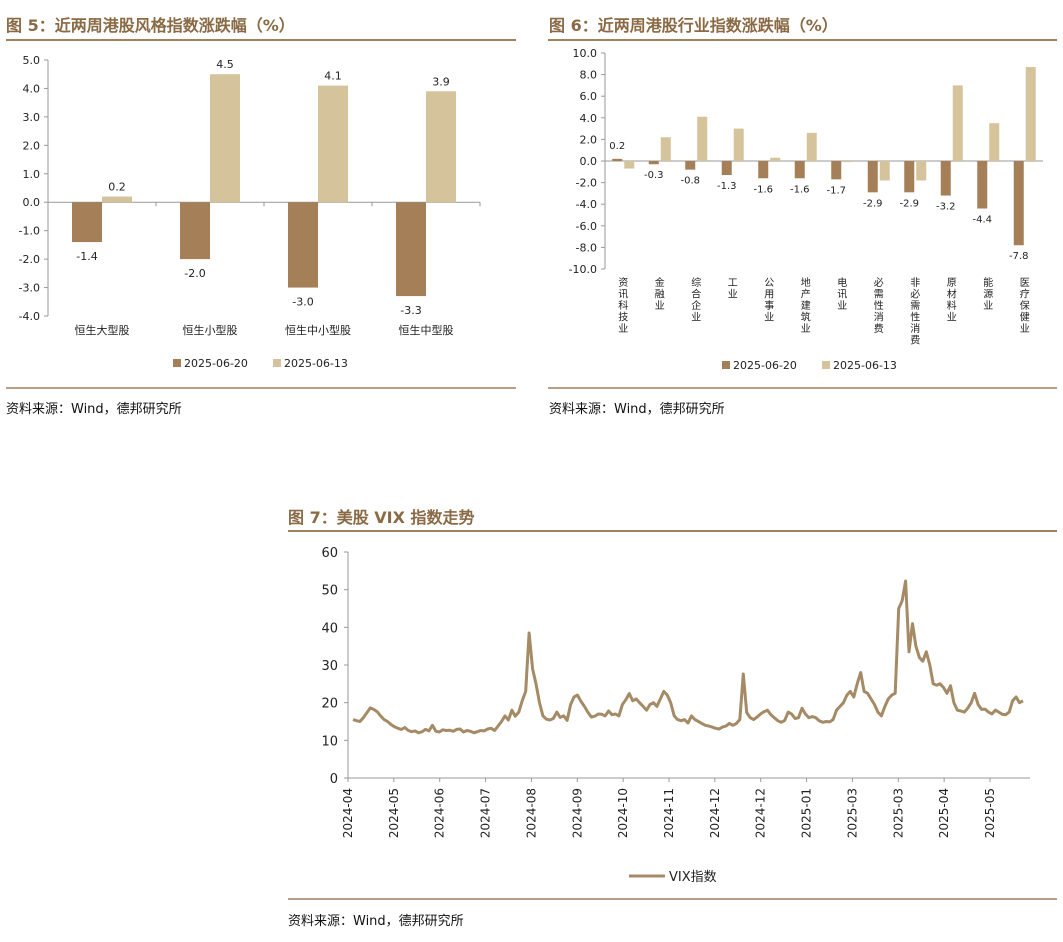 The image size is (1063, 942). Describe the element at coordinates (225, 64) in the screenshot. I see `fig5-data-label: 4.5` at that location.